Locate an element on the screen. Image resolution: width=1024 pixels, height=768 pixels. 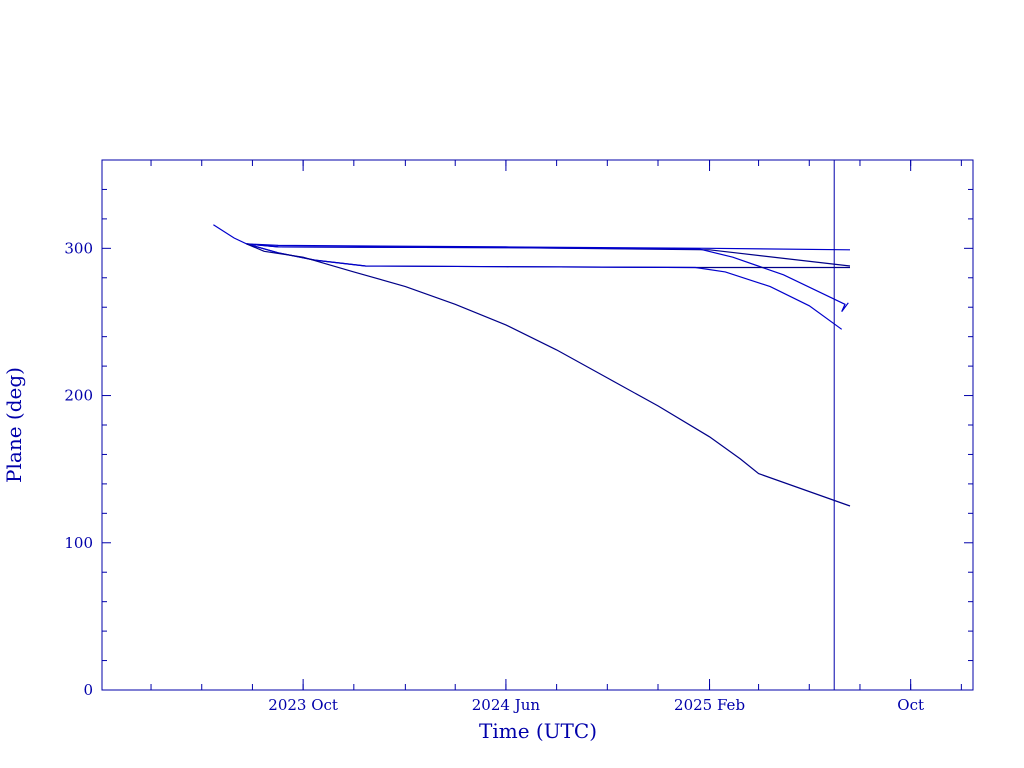
y-axis-label: Plane (deg) is located at coordinates (14, 425).